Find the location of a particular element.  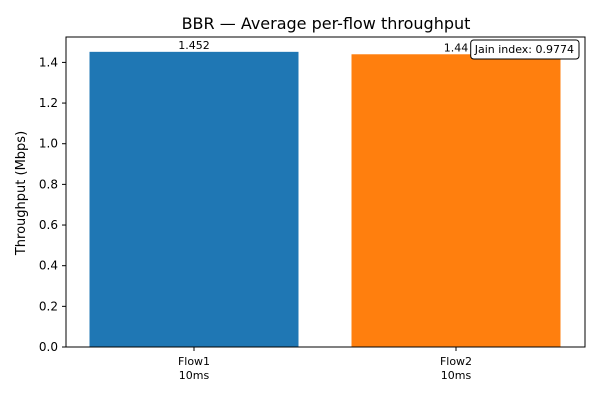

y-tick-label-4: 0.8 is located at coordinates (48, 184).